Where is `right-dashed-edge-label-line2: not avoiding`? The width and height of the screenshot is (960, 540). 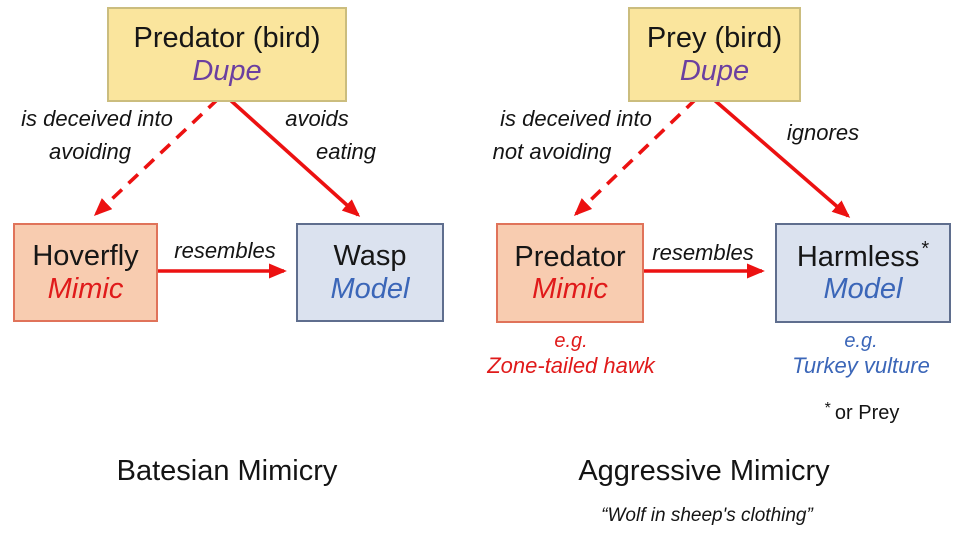 right-dashed-edge-label-line2: not avoiding is located at coordinates (552, 151).